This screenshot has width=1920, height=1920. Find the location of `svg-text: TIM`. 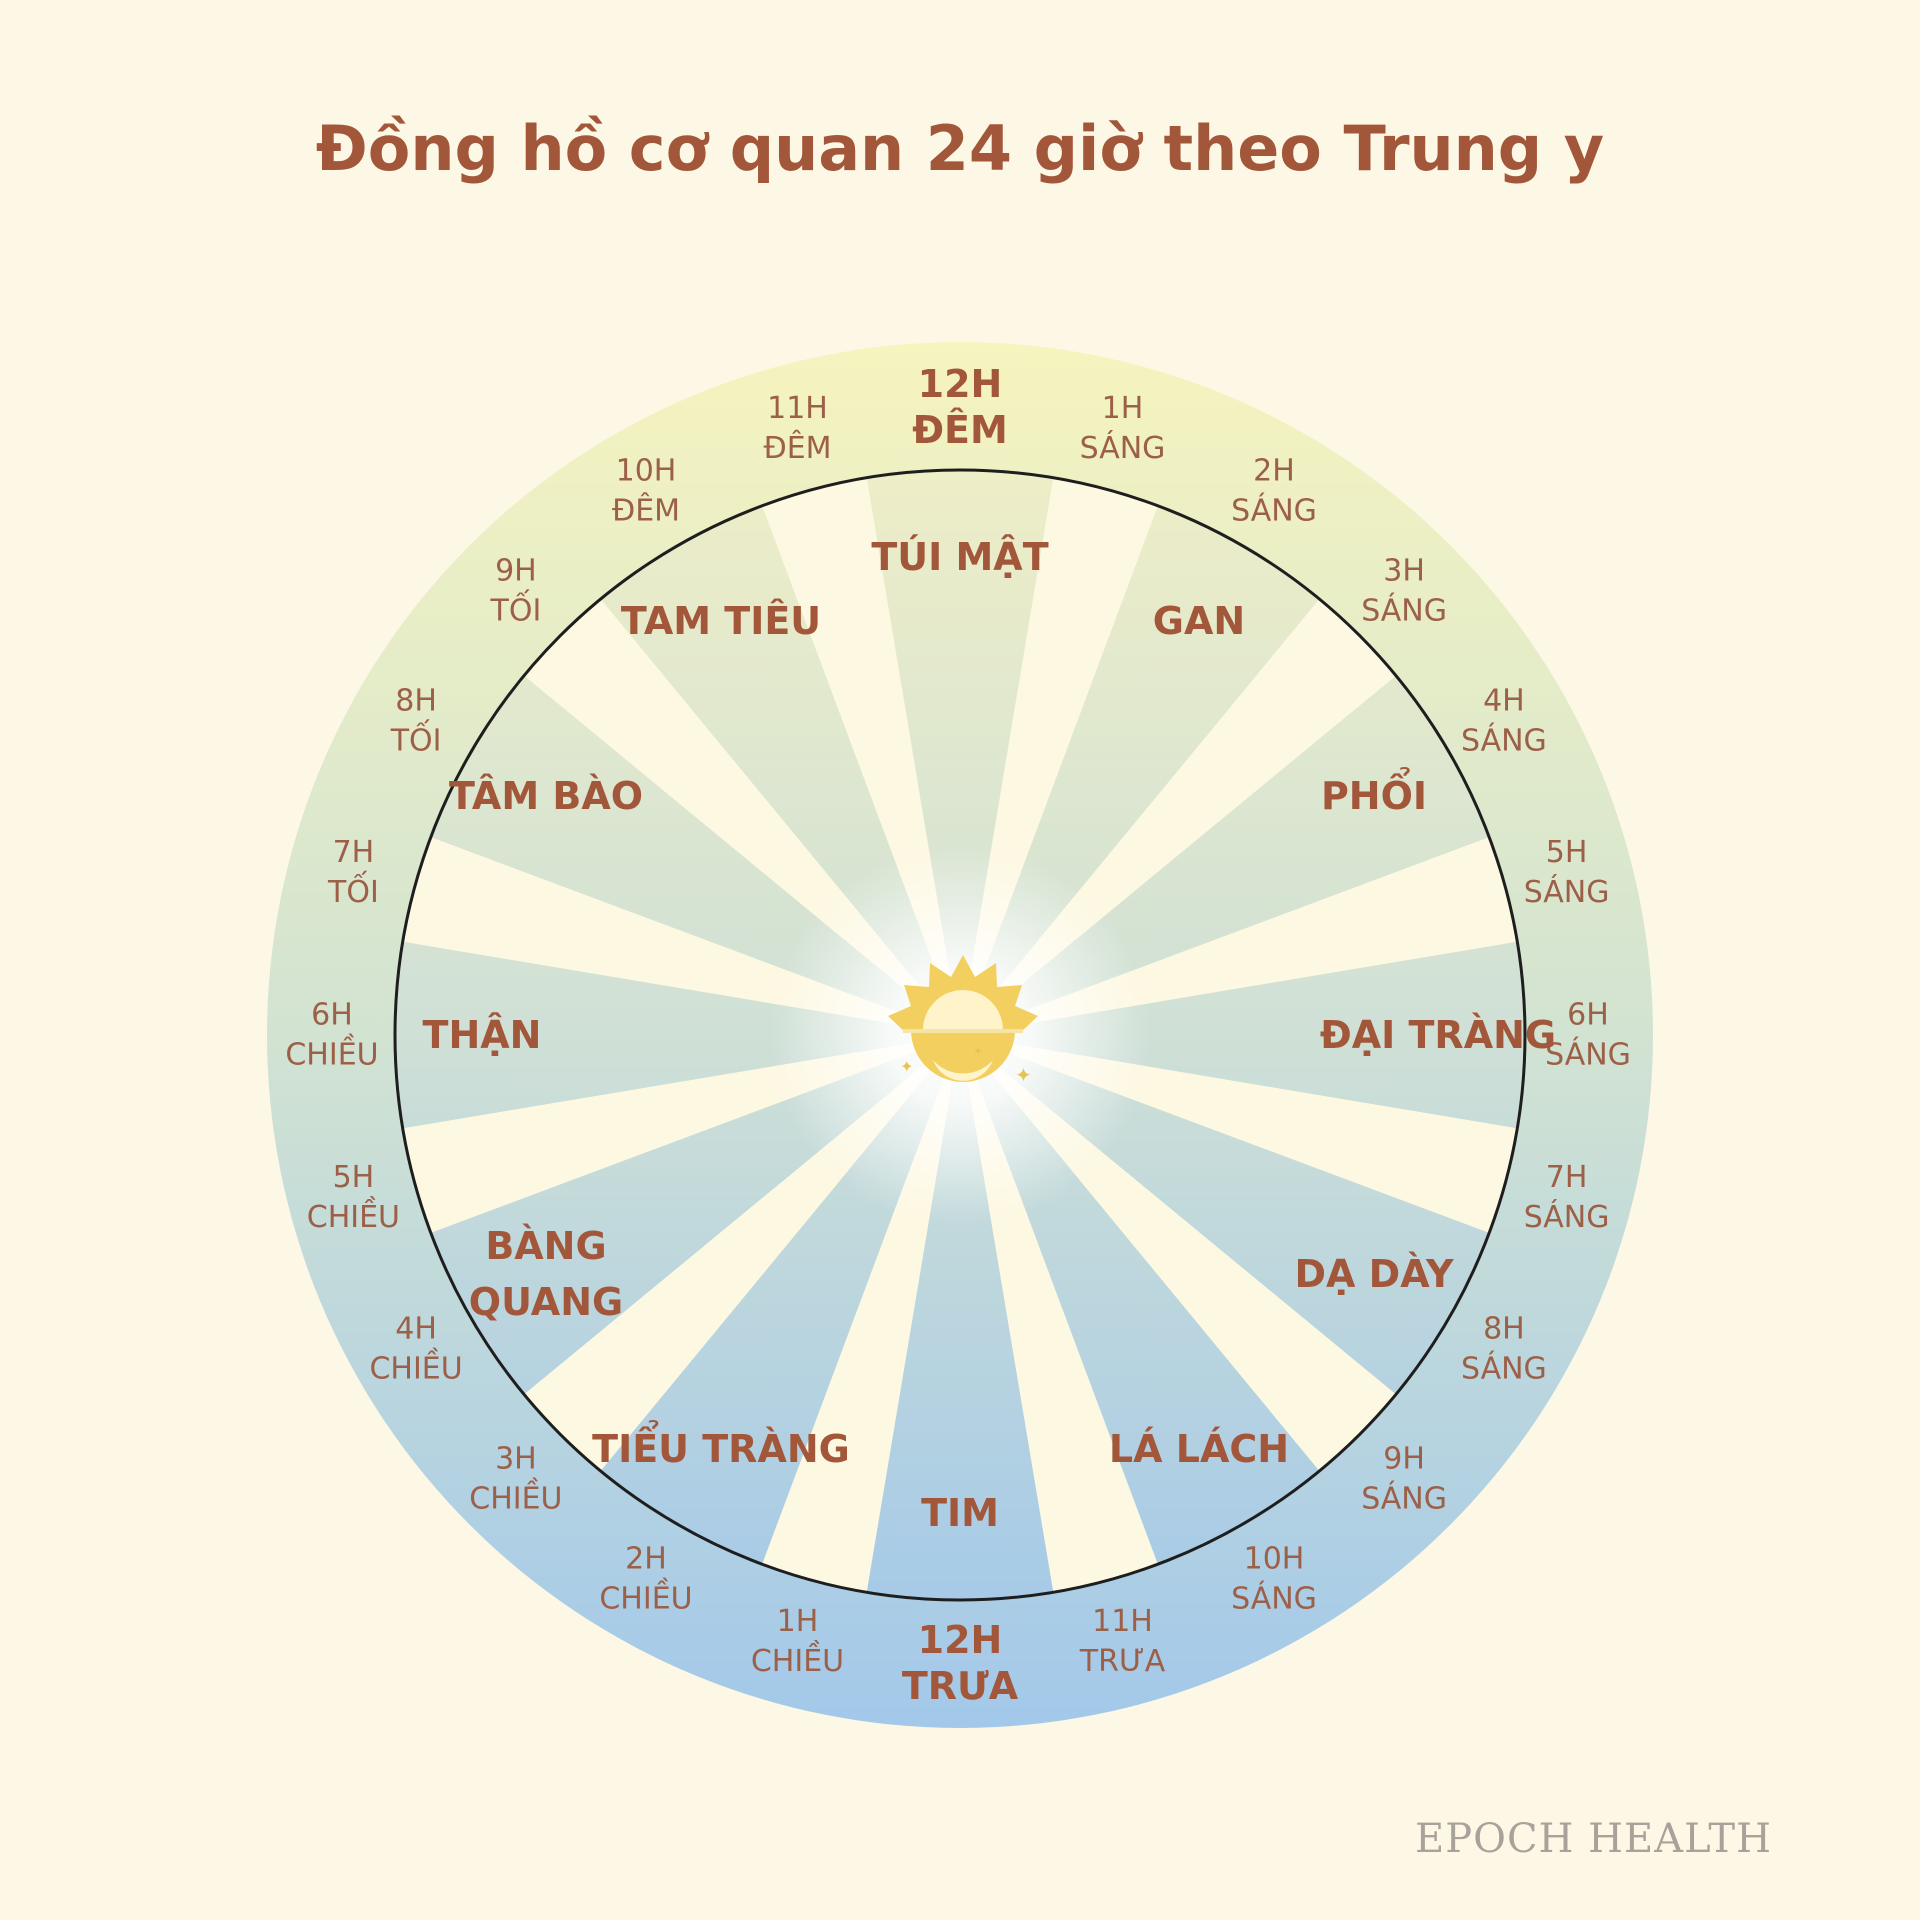

svg-text: TIM is located at coordinates (960, 1513).